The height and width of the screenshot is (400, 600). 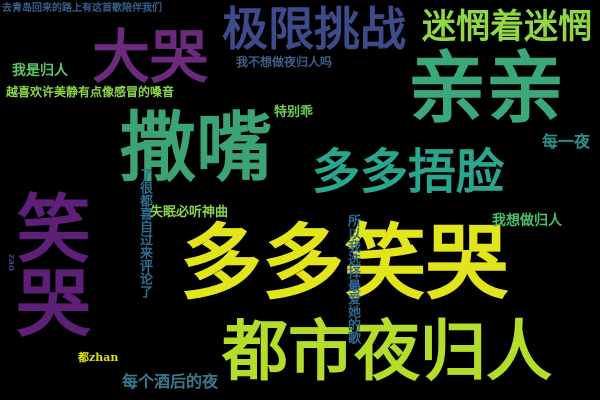 I want to click on word-dushi-yeguiren: 都市夜归人, so click(x=387, y=351).